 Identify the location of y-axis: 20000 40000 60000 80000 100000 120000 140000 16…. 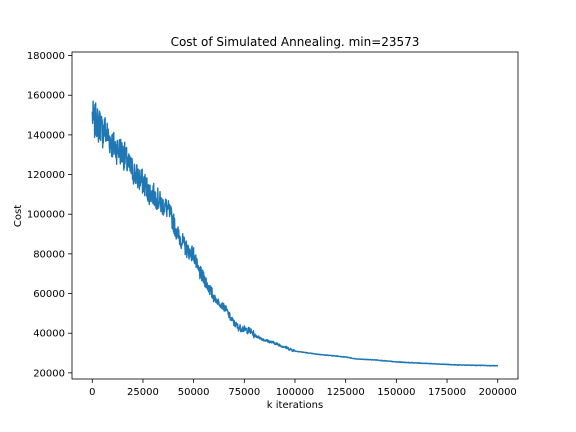
(49, 215).